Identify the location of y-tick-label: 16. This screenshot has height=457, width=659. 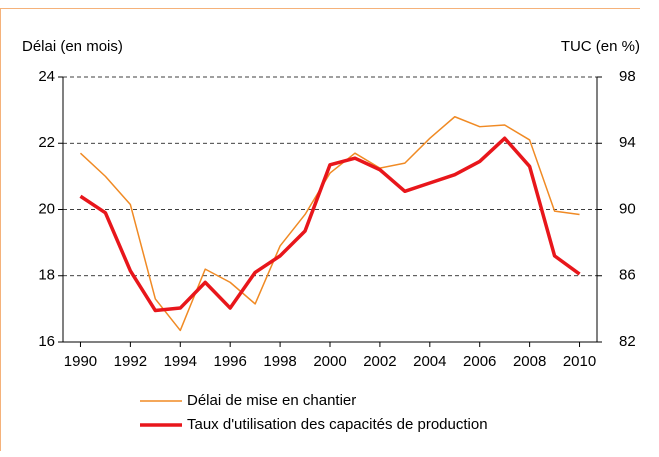
(46, 341).